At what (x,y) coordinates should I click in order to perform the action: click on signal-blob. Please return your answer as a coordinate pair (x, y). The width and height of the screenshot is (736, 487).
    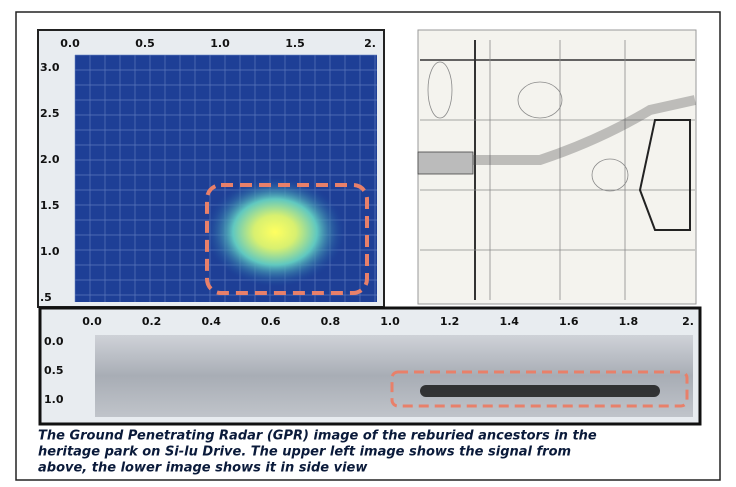
    Looking at the image, I should click on (275, 232).